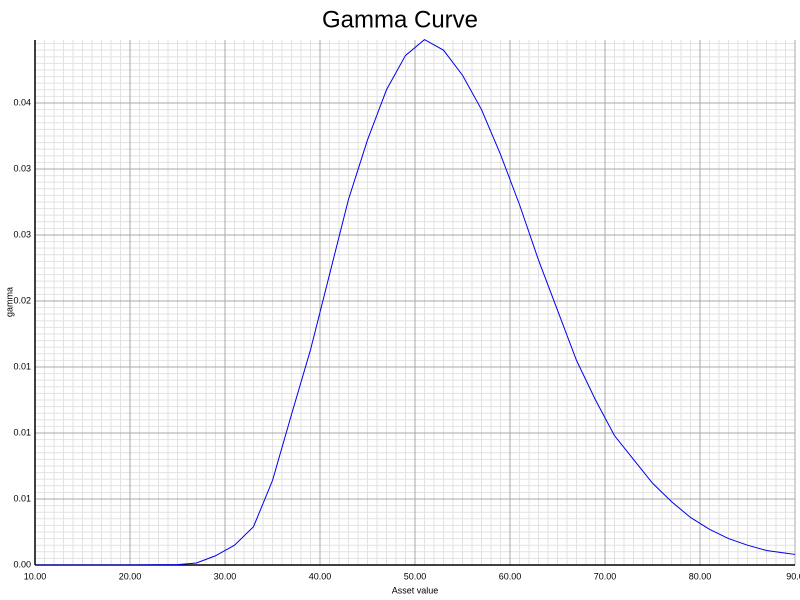 The width and height of the screenshot is (800, 600). Describe the element at coordinates (320, 576) in the screenshot. I see `x-tick-label: 40.00` at that location.